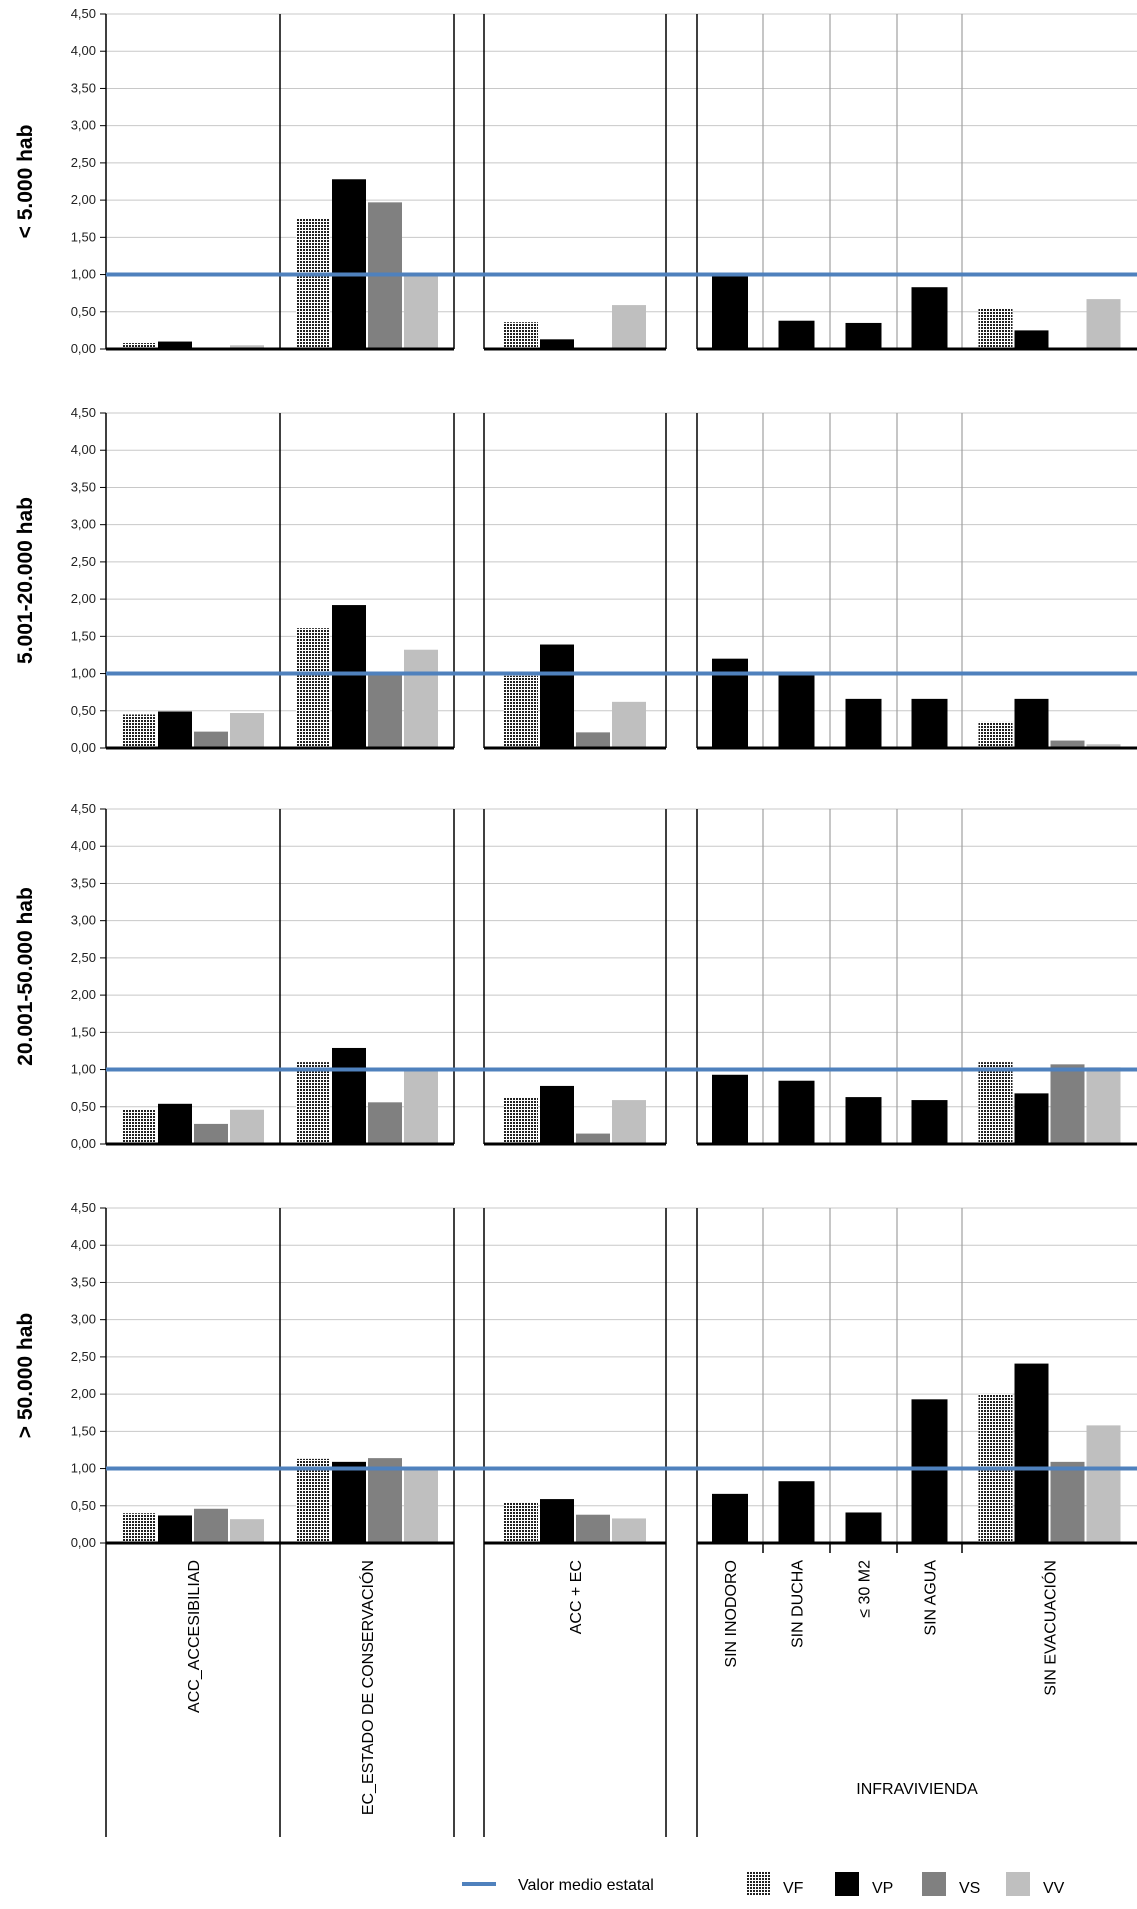 The image size is (1137, 1909). What do you see at coordinates (1050, 1628) in the screenshot?
I see `category-label: SIN EVACUACIÓN` at bounding box center [1050, 1628].